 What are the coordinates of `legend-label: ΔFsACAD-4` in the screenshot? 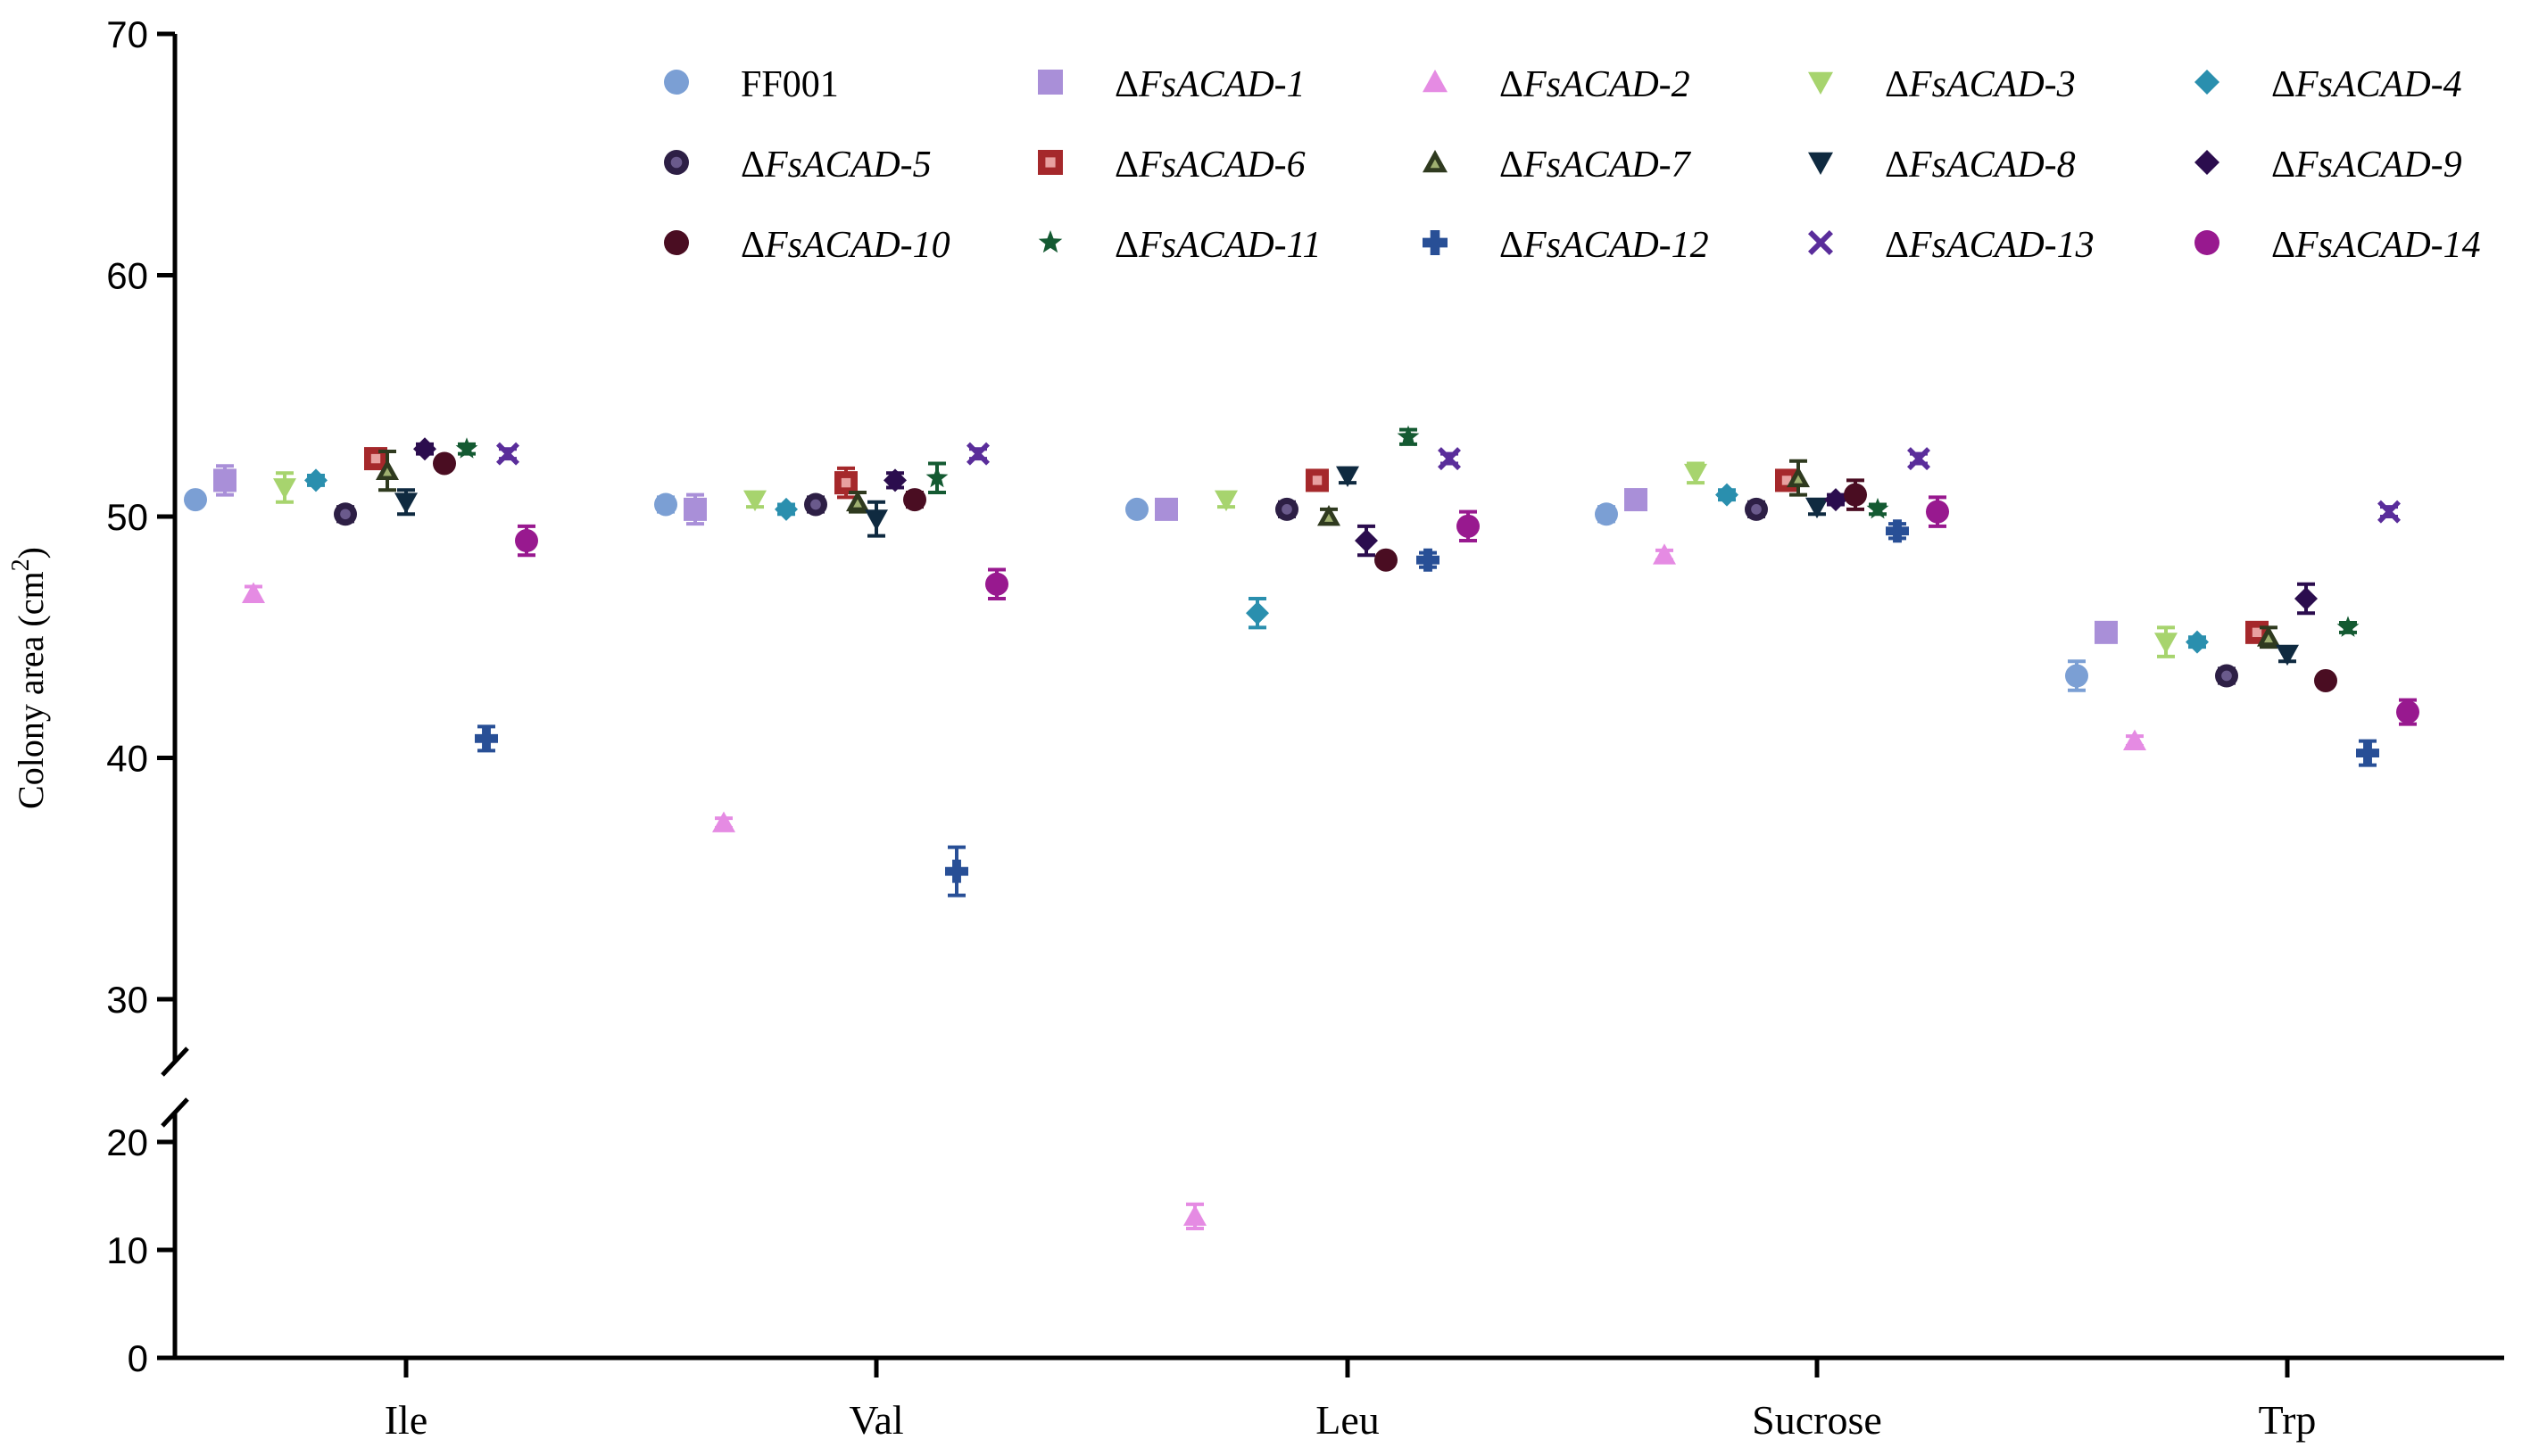 It's located at (2366, 85).